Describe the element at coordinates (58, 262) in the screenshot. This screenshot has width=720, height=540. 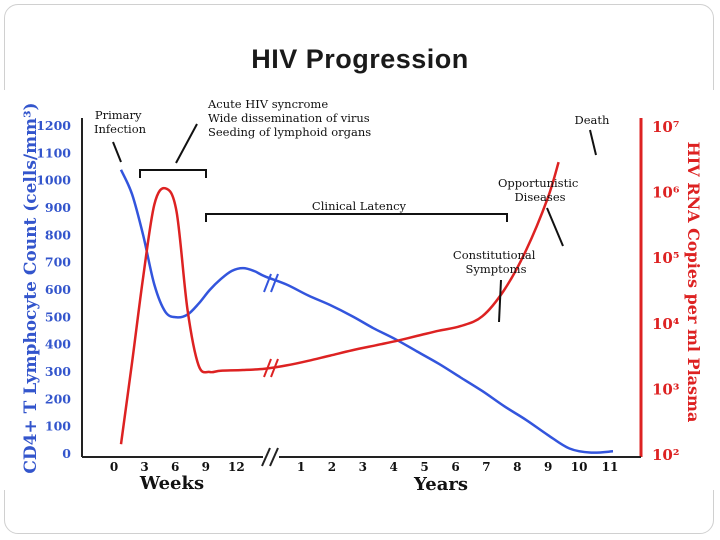
I see `left-tick-label: 700` at that location.